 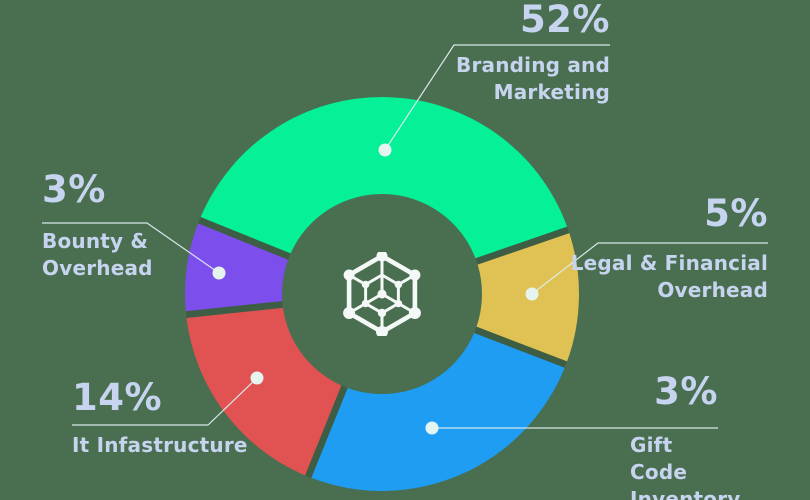 I want to click on slice-label: Branding and Marketing, so click(x=533, y=78).